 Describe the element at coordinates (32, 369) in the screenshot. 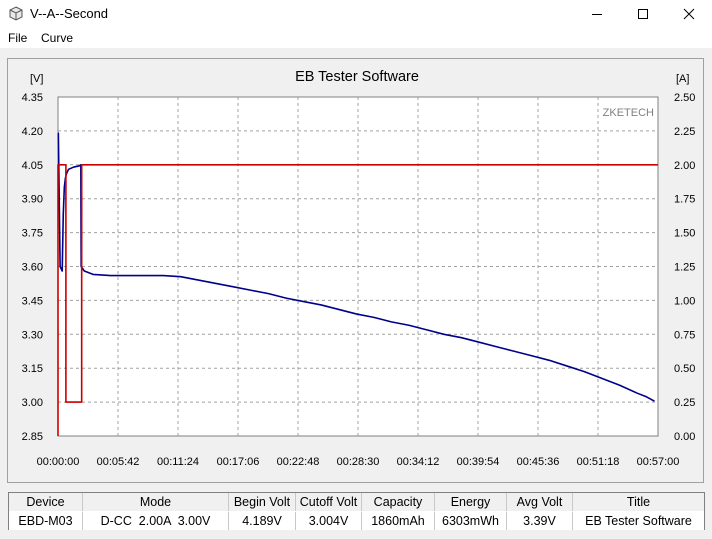

I see `left-tick-label: 3.15` at that location.